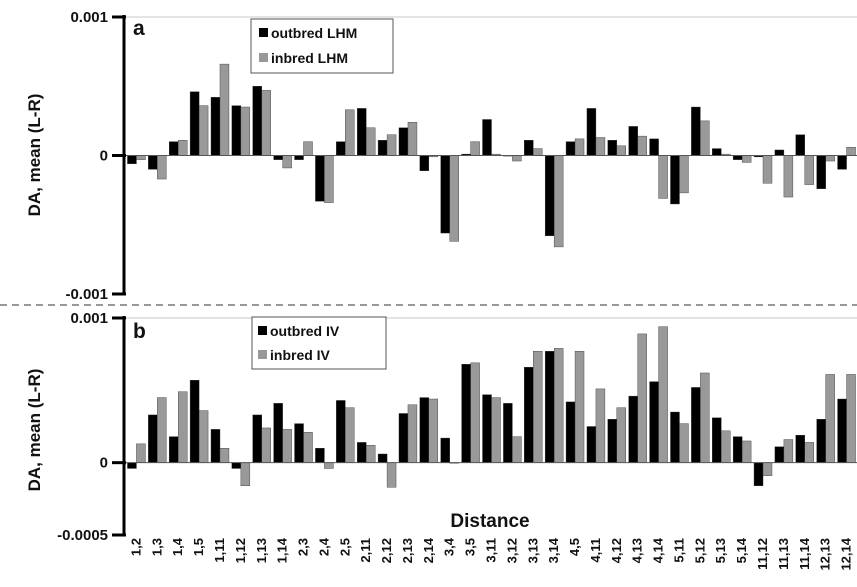 This screenshot has height=587, width=857. Describe the element at coordinates (553, 550) in the screenshot. I see `x-category-label: 3,14` at that location.